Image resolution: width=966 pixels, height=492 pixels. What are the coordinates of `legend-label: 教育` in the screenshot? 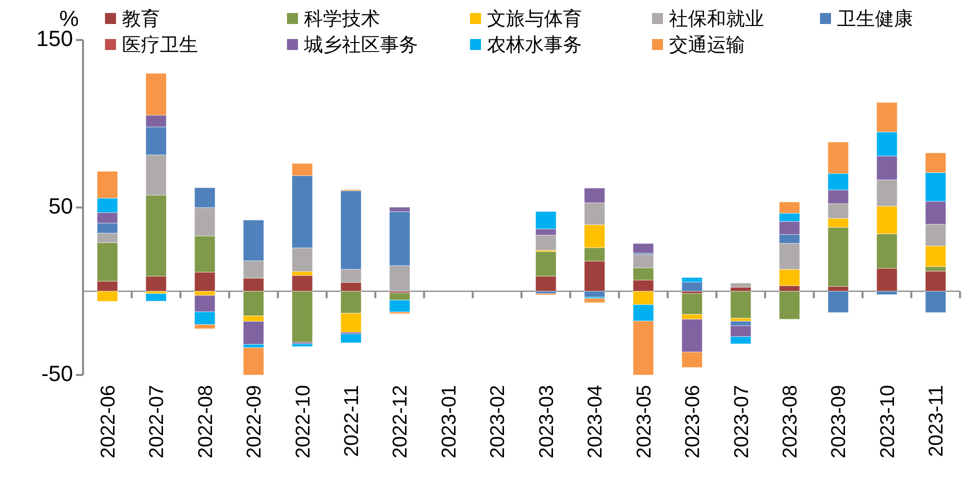 It's located at (141, 19).